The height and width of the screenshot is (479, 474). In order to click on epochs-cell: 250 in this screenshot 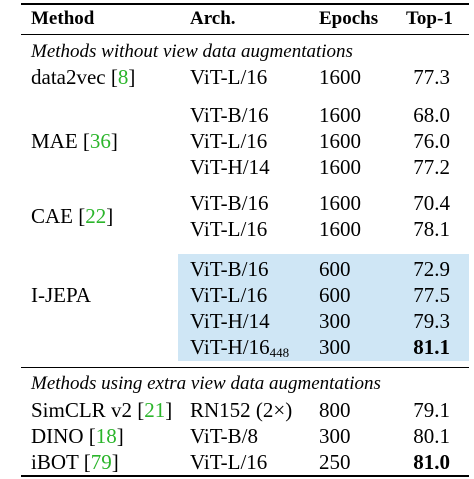, I will do `click(335, 462)`.